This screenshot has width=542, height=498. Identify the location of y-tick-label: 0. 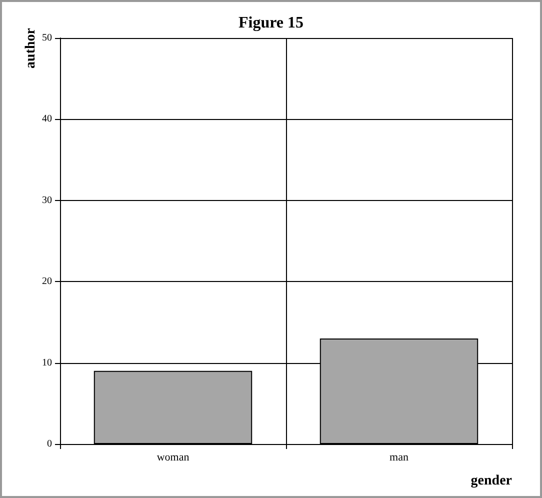
(49, 444).